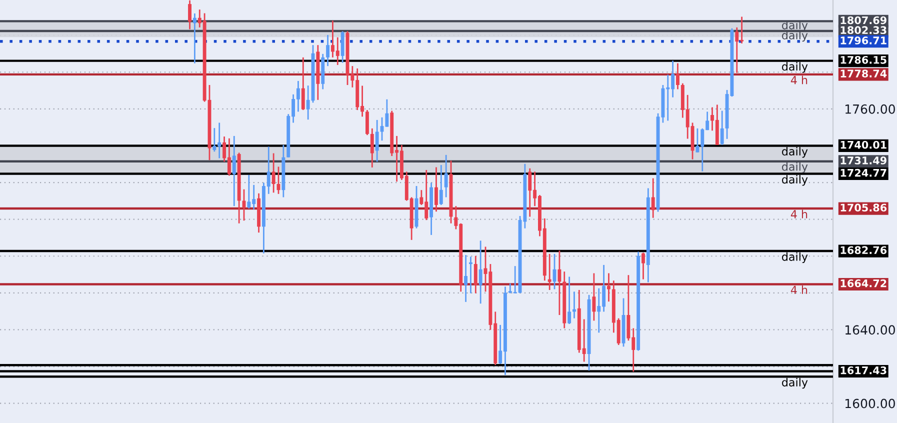  Describe the element at coordinates (863, 30) in the screenshot. I see `text: 1802.33` at that location.